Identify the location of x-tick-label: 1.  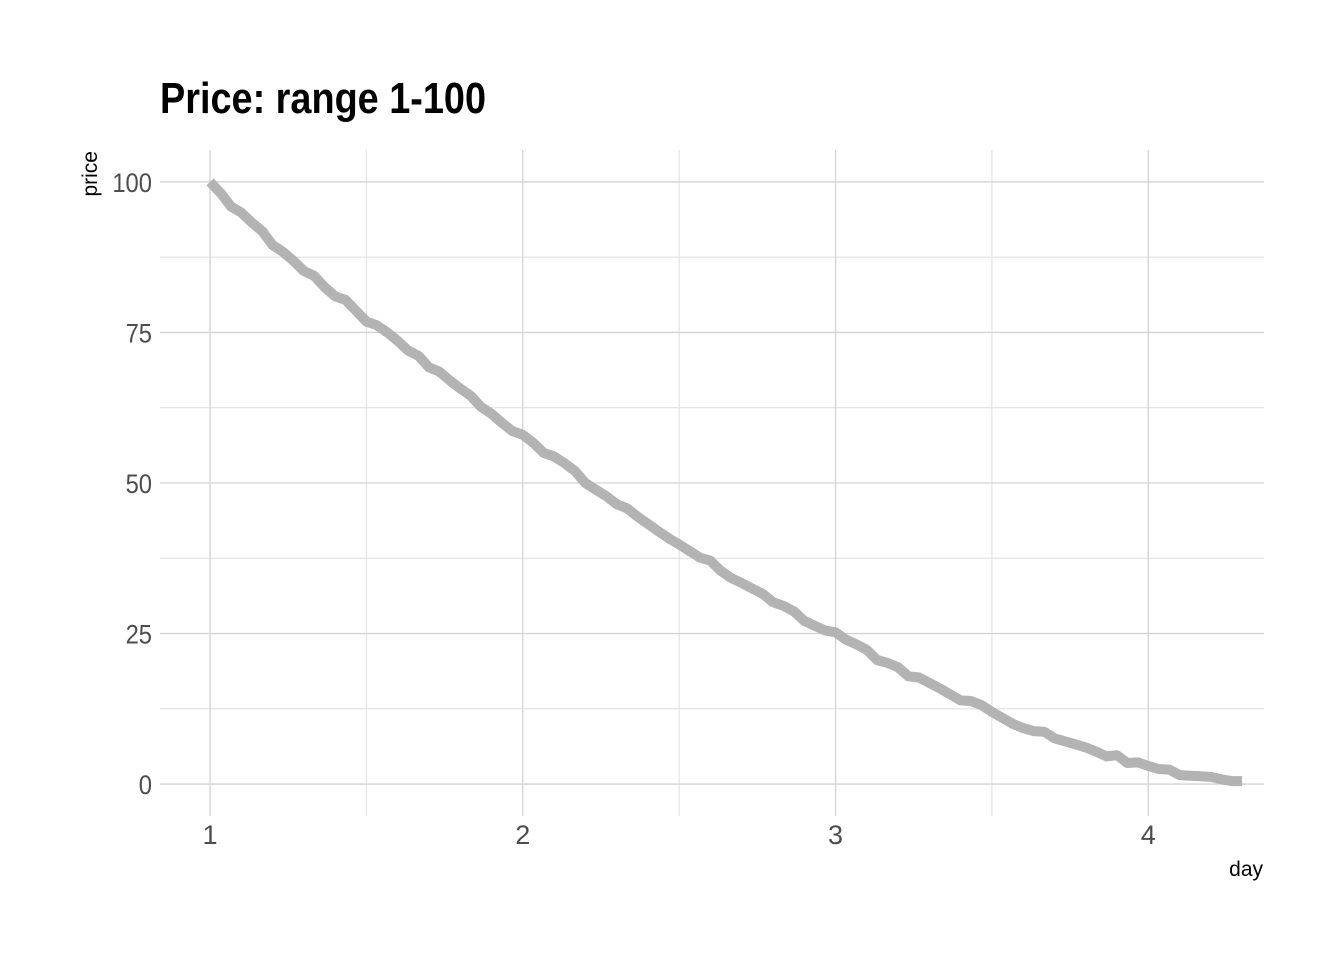
(210, 835).